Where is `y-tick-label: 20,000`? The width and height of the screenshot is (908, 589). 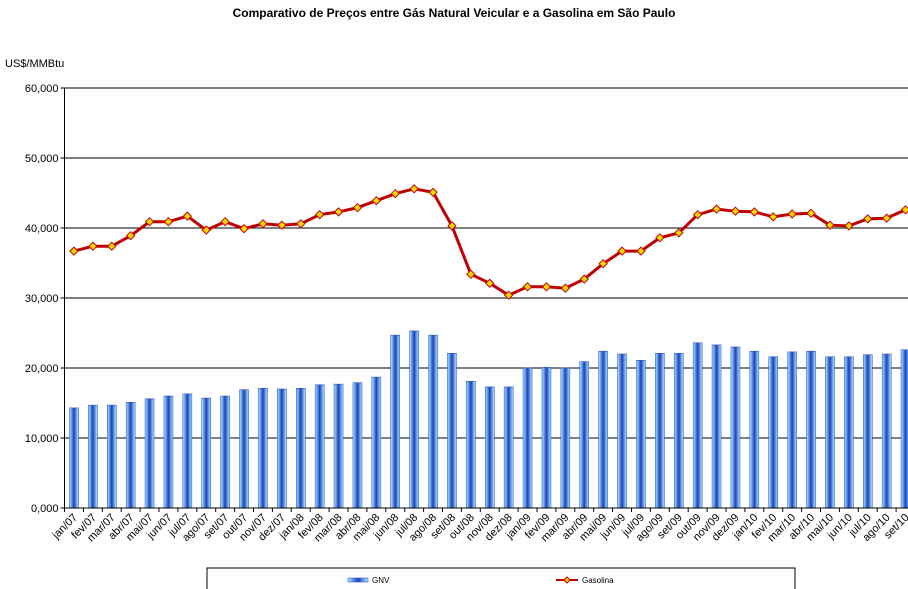
y-tick-label: 20,000 is located at coordinates (42, 369).